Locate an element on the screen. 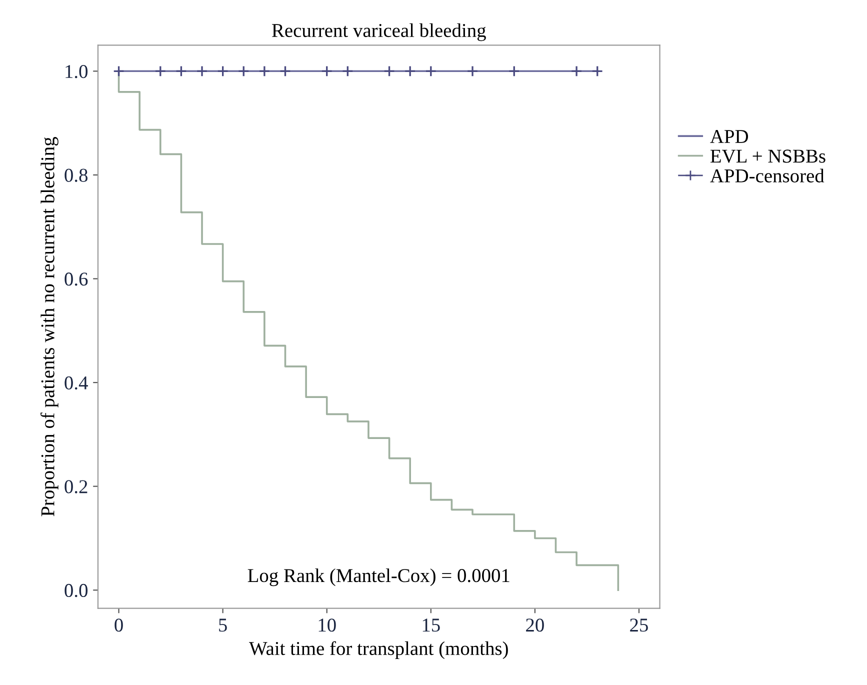 Image resolution: width=867 pixels, height=685 pixels. y-axis-title: Proportion of patients with no recurrent bleeding is located at coordinates (49, 326).